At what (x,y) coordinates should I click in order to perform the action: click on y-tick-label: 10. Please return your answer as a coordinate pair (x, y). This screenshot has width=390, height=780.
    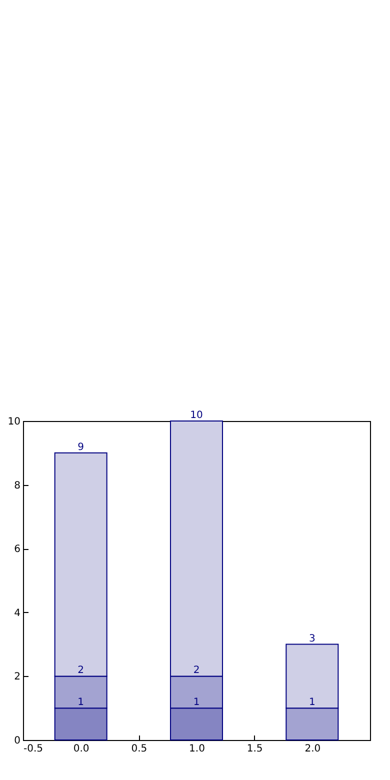
    Looking at the image, I should click on (14, 422).